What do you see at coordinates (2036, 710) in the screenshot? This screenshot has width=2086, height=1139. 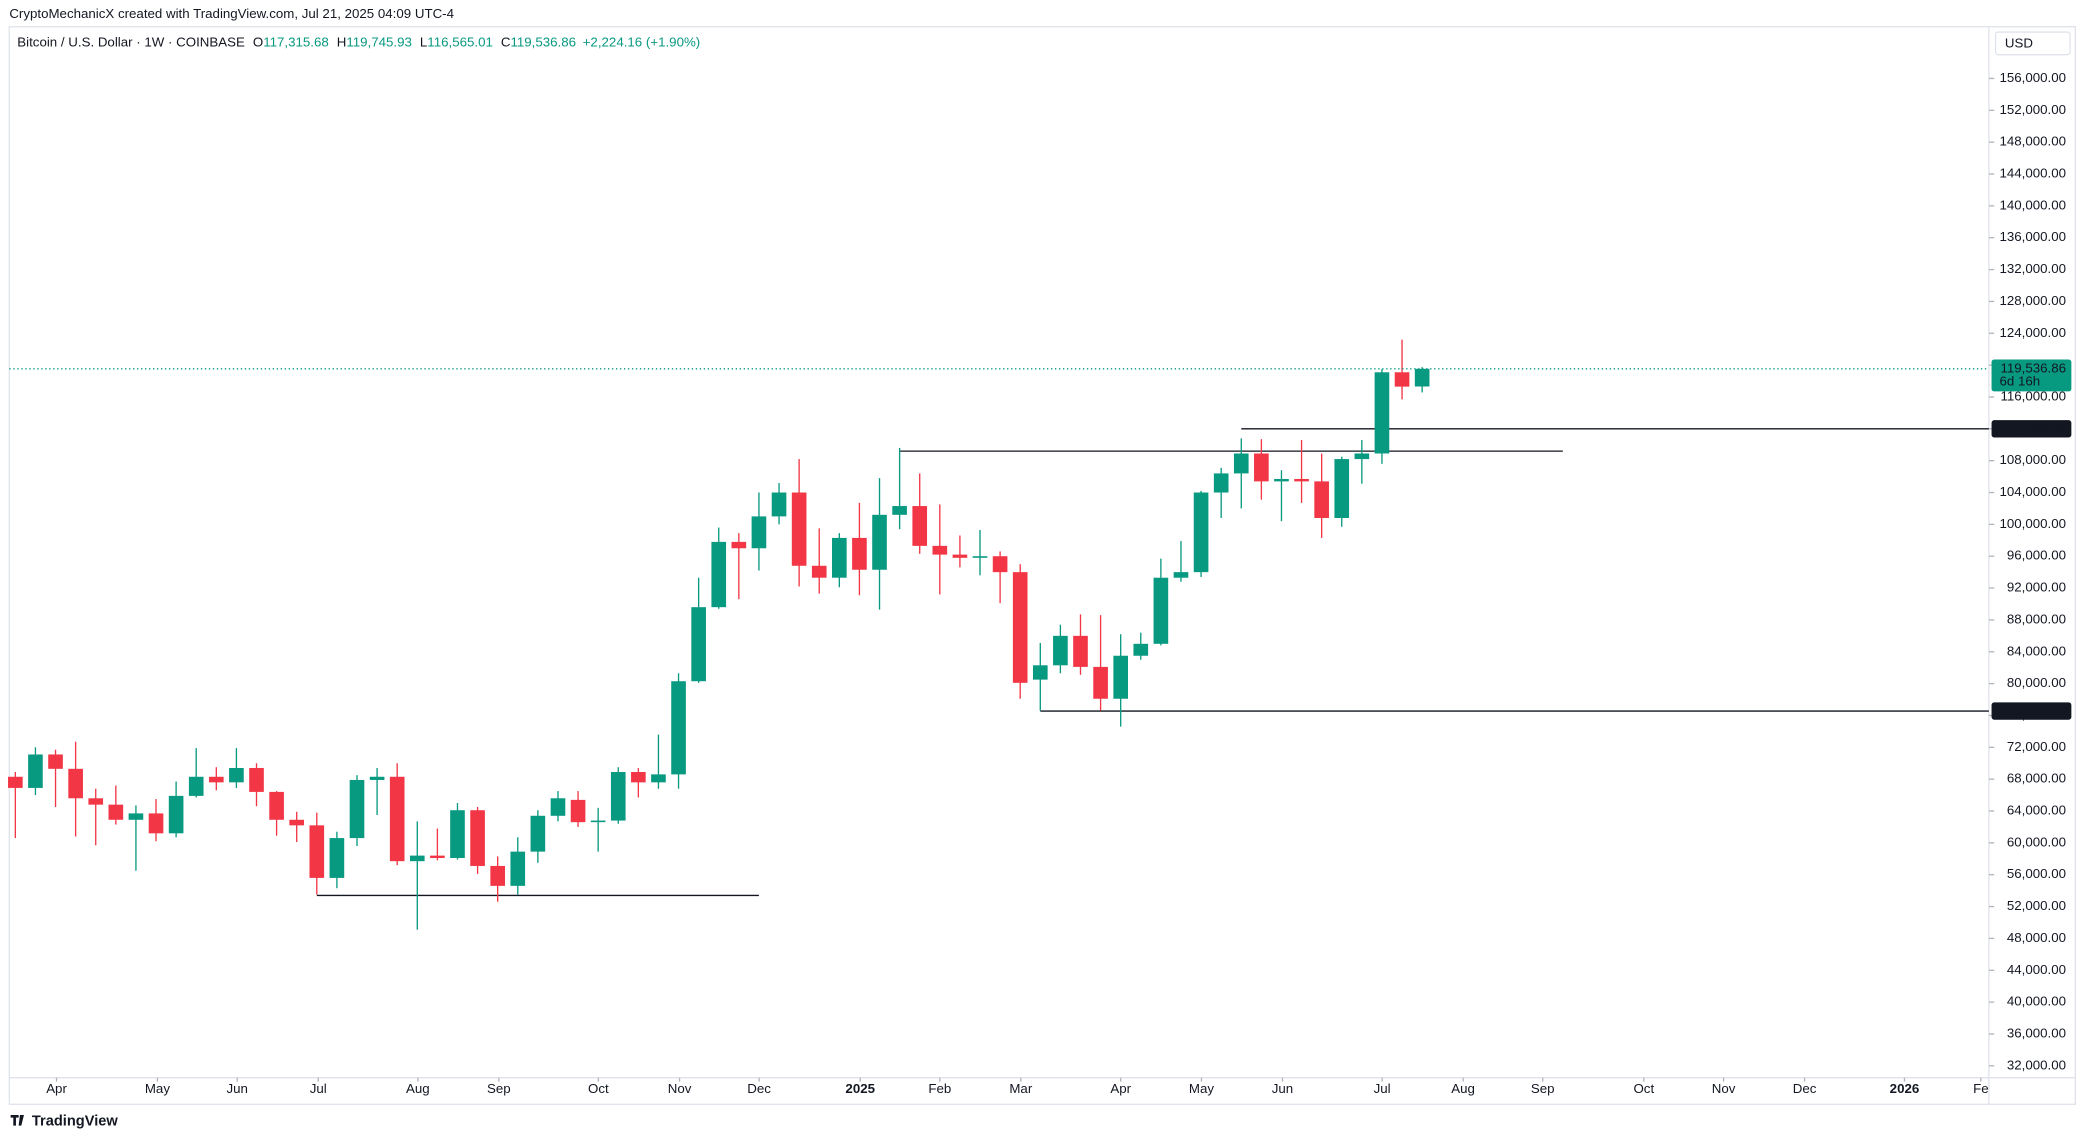 I see `level-label: 76,555.00` at bounding box center [2036, 710].